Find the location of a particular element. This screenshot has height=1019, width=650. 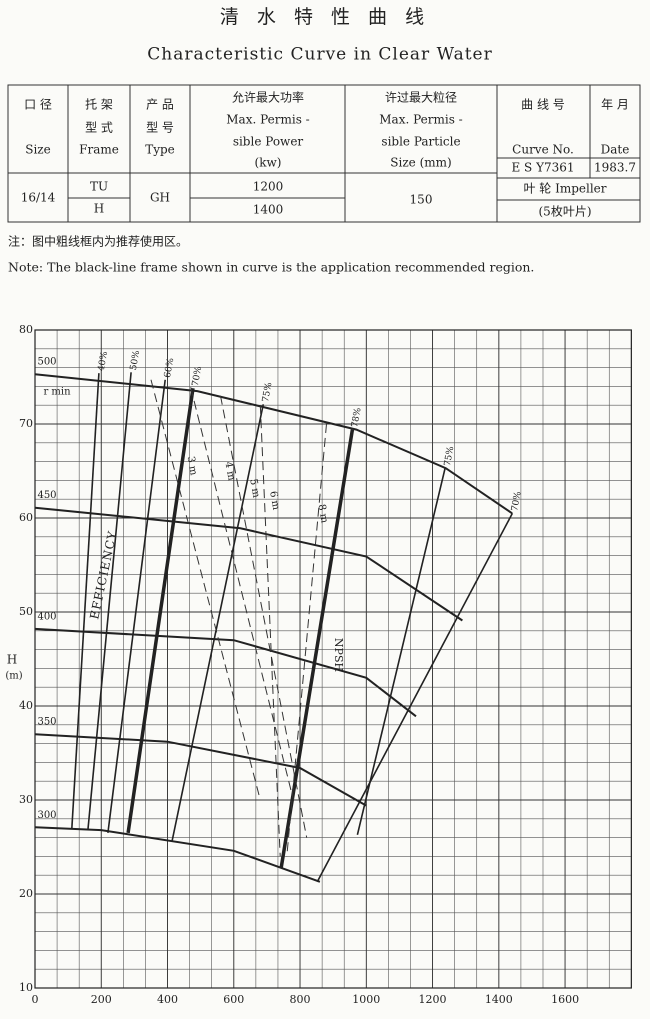

speed-label: 300 is located at coordinates (46, 815).